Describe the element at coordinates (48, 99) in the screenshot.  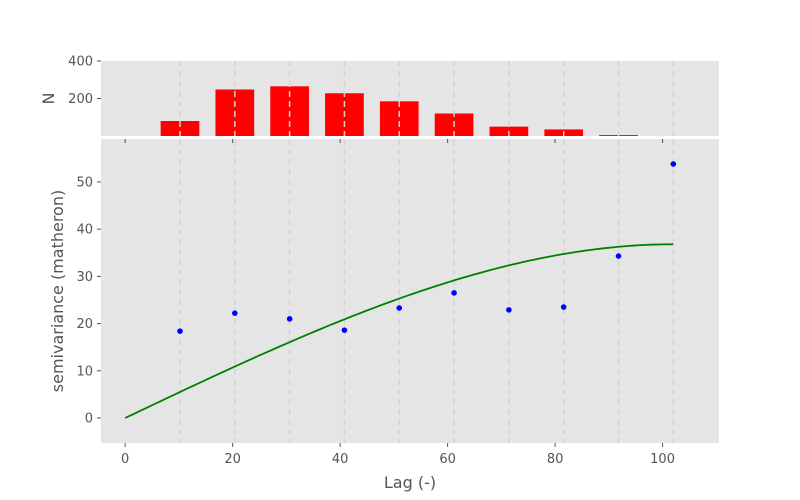
I see `histogram-y-axis-label: N` at that location.